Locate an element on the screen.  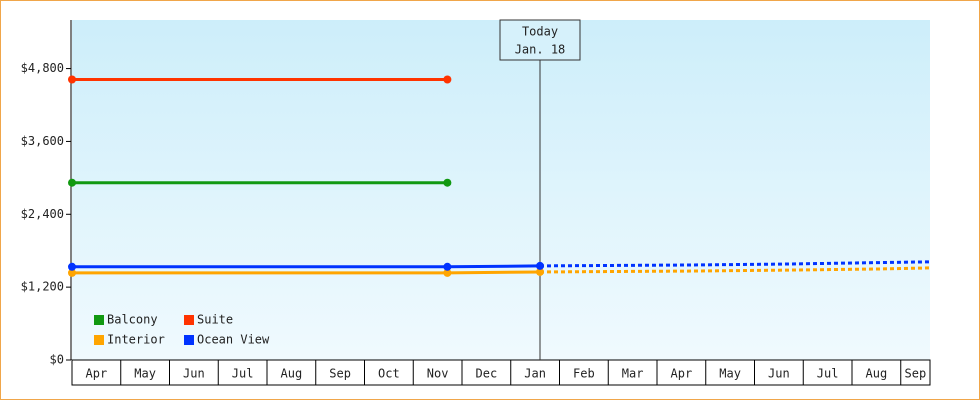
x-tick-label: Oct is located at coordinates (389, 374).